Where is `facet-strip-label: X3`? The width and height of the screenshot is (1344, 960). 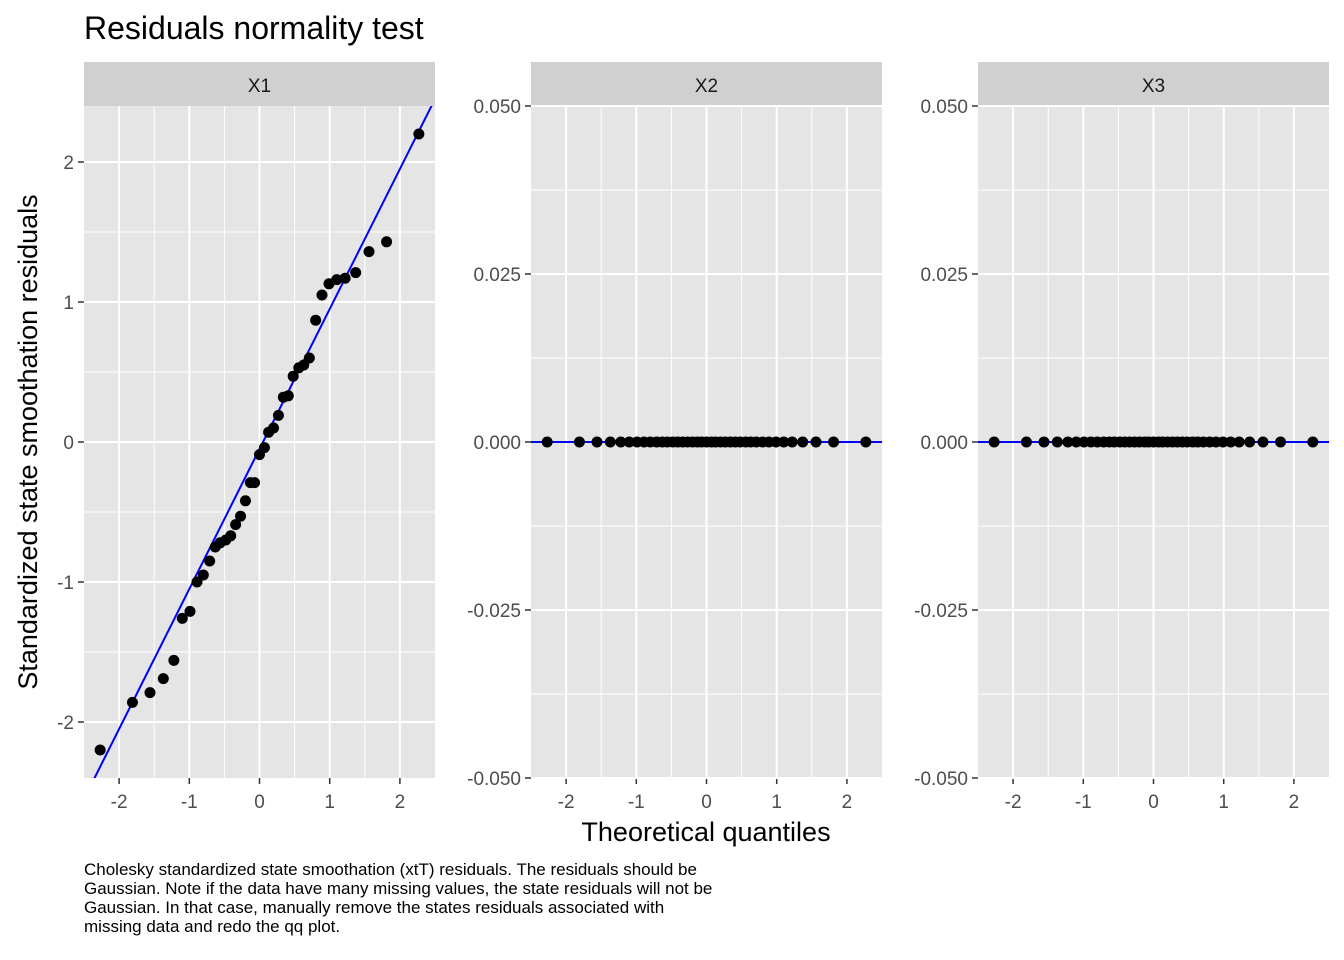
facet-strip-label: X3 is located at coordinates (1153, 86).